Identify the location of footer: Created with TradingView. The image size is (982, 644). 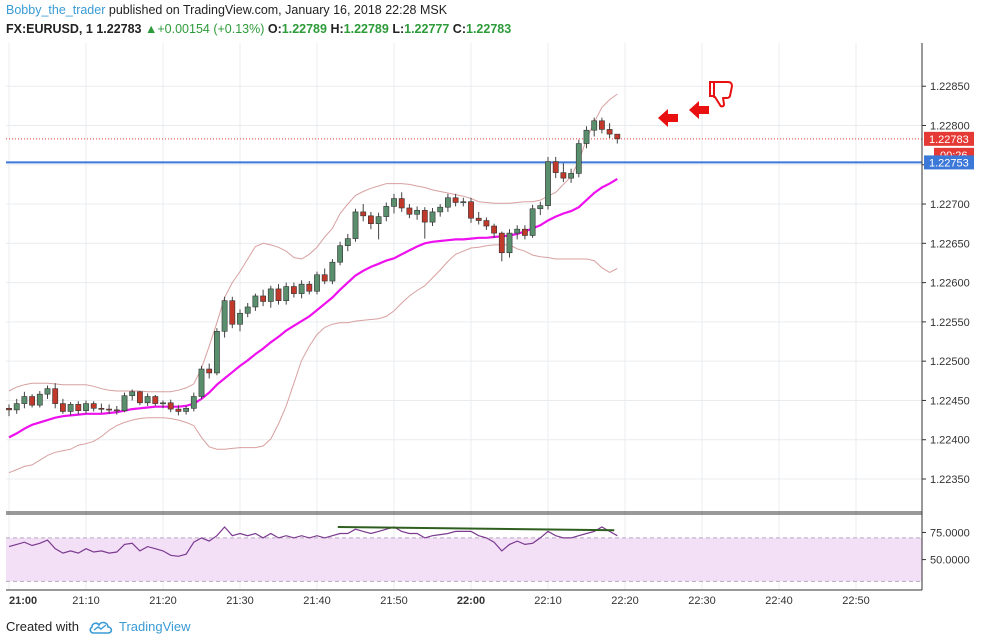
(98, 626).